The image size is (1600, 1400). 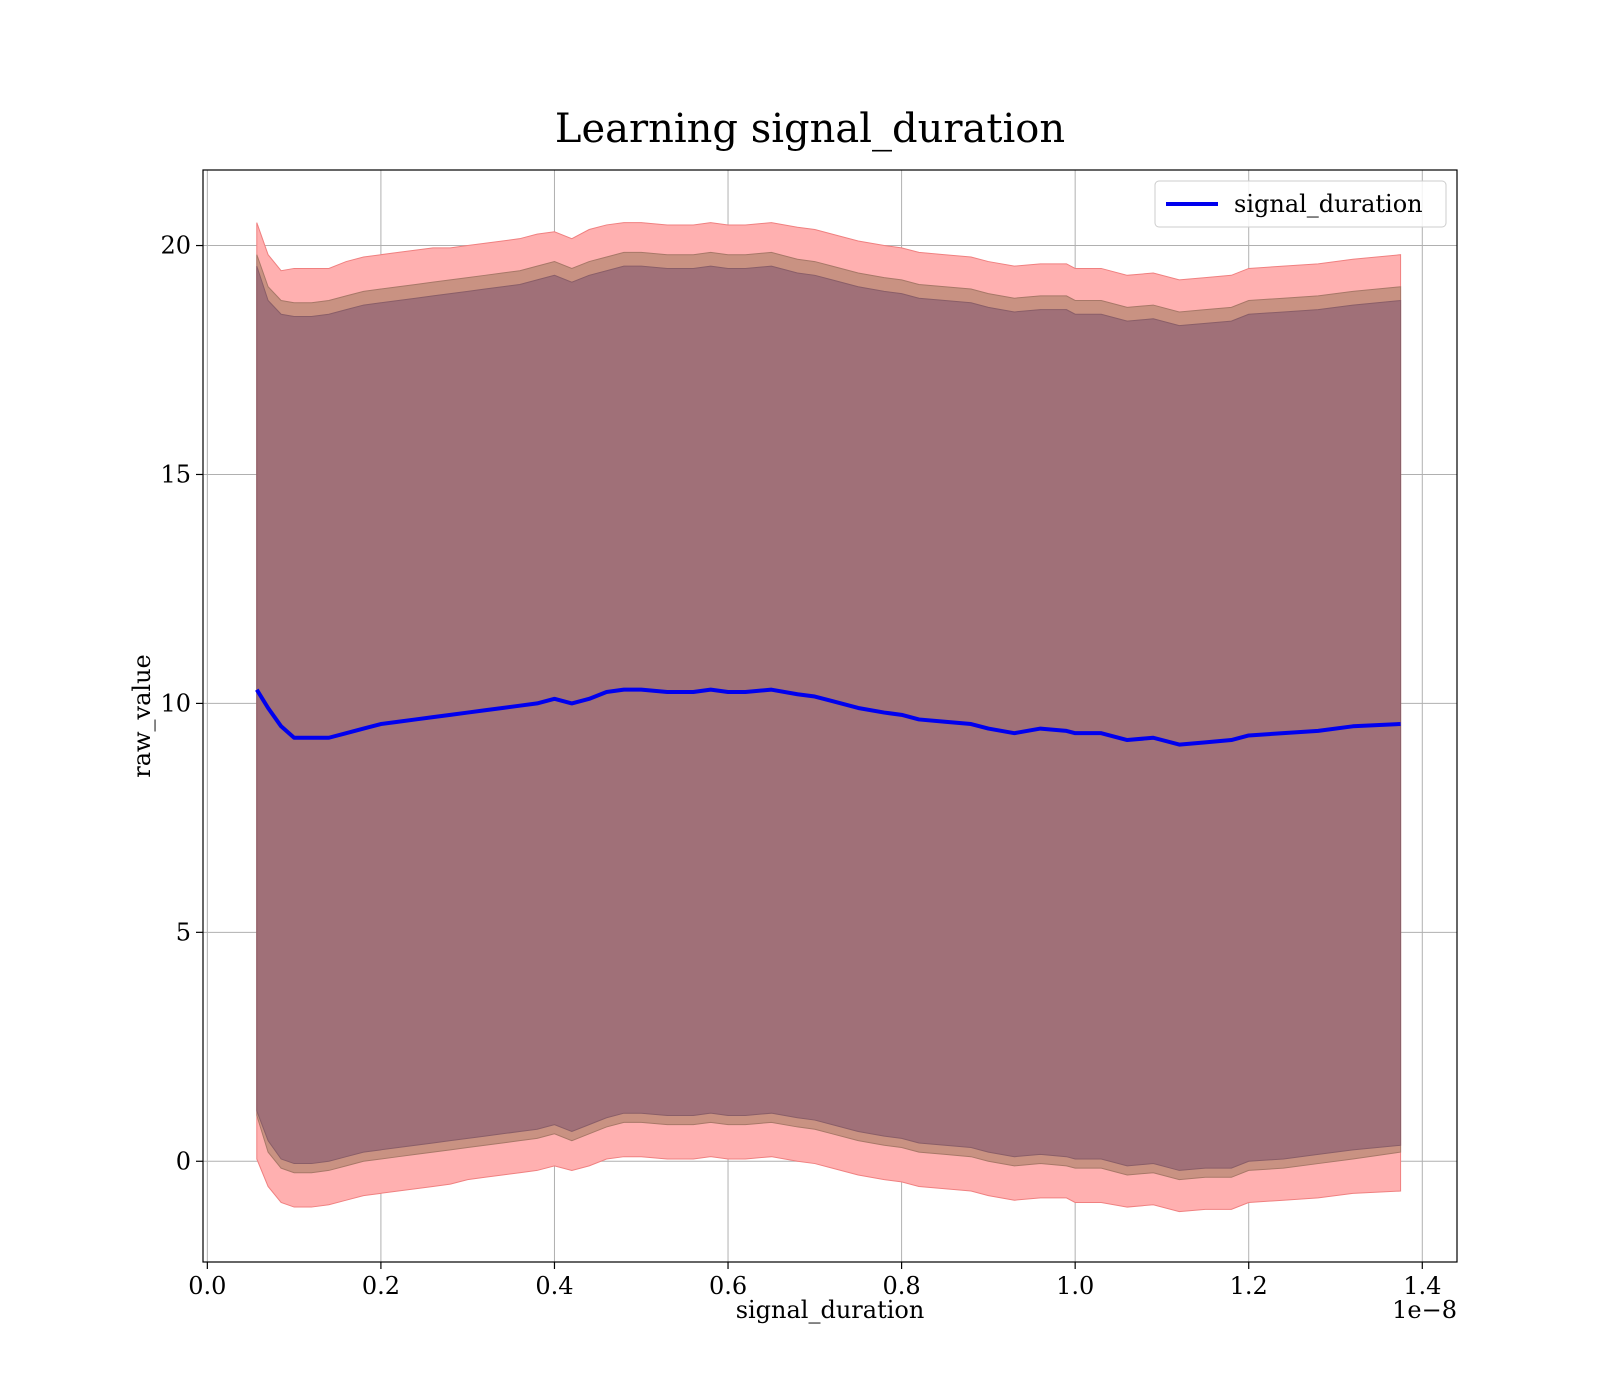 What do you see at coordinates (814, 1281) in the screenshot?
I see `x-axis: 0.0 0.2 0.4 0.6 0.8 1.0 1.2 1.4` at bounding box center [814, 1281].